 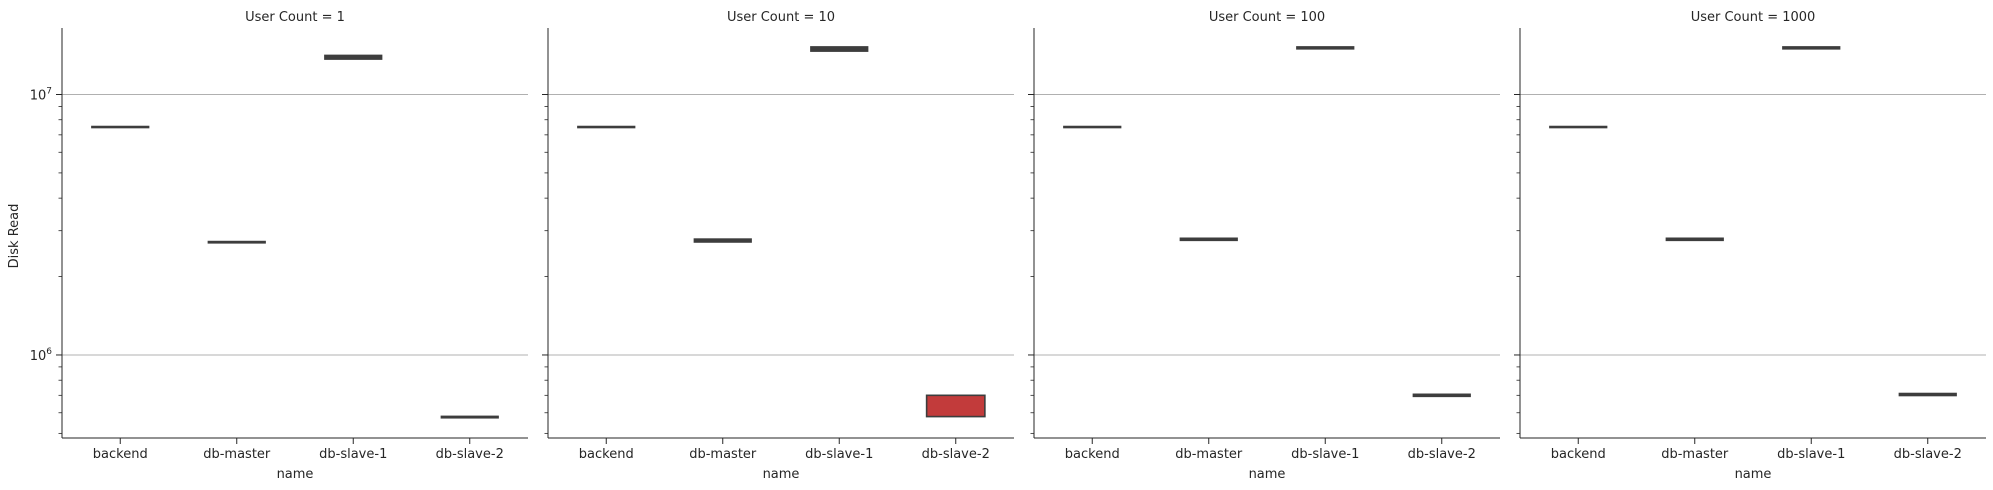 What do you see at coordinates (49, 352) in the screenshot?
I see `y-tick-exponent: 6` at bounding box center [49, 352].